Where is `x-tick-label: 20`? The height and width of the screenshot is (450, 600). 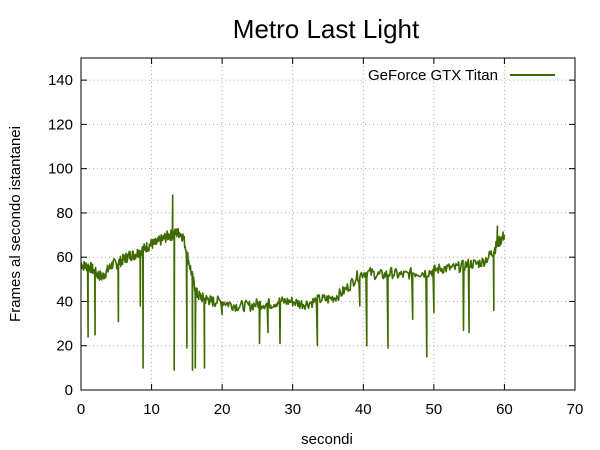 x-tick-label: 20 is located at coordinates (222, 409).